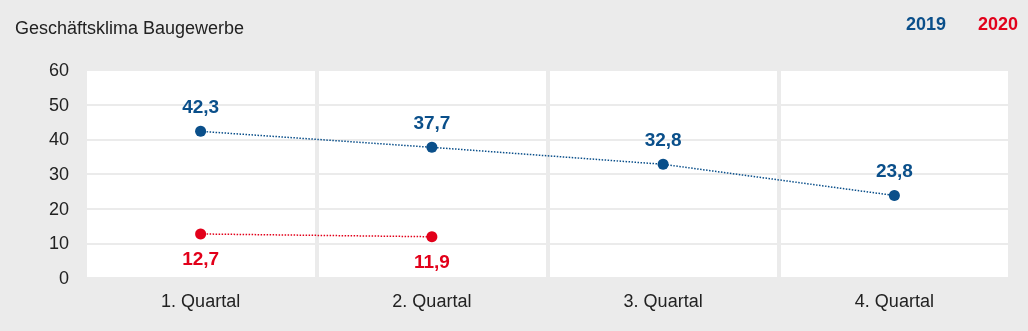  I want to click on y-tick-label: 40, so click(58, 139).